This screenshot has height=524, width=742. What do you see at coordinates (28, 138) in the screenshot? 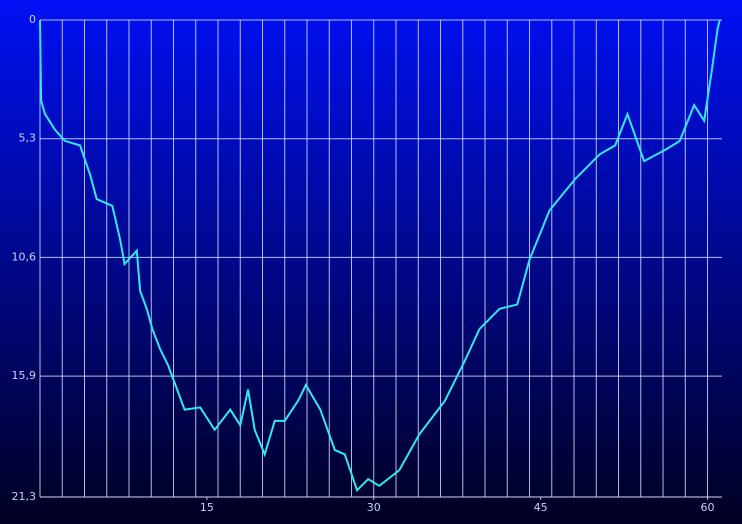
I see `y-tick-label: 5,3` at bounding box center [28, 138].